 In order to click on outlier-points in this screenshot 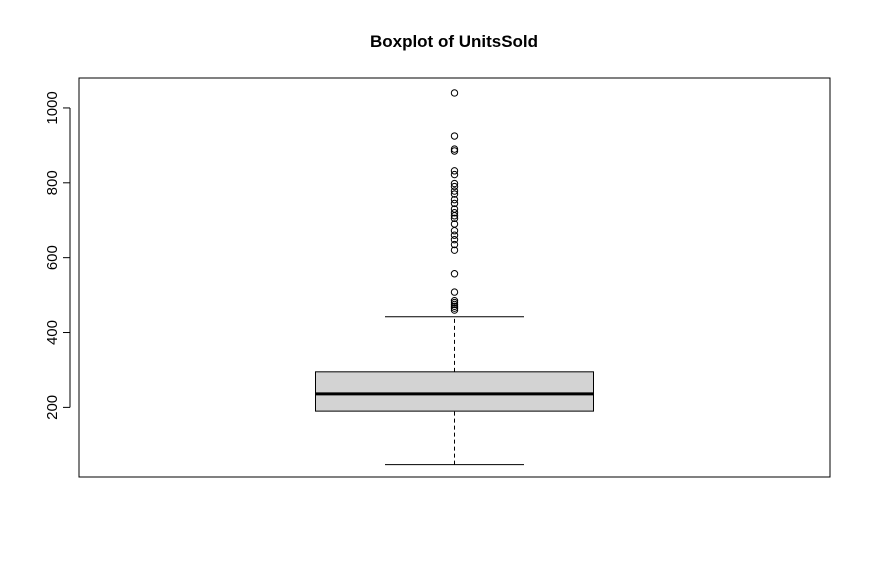, I will do `click(454, 201)`.